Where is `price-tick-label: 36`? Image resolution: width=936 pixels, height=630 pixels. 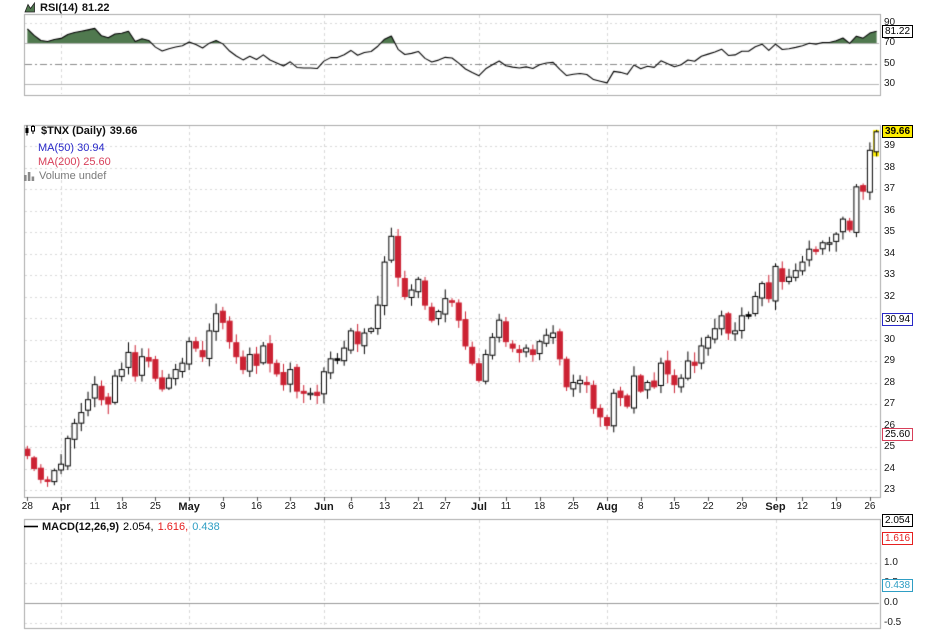
price-tick-label: 36 is located at coordinates (890, 210).